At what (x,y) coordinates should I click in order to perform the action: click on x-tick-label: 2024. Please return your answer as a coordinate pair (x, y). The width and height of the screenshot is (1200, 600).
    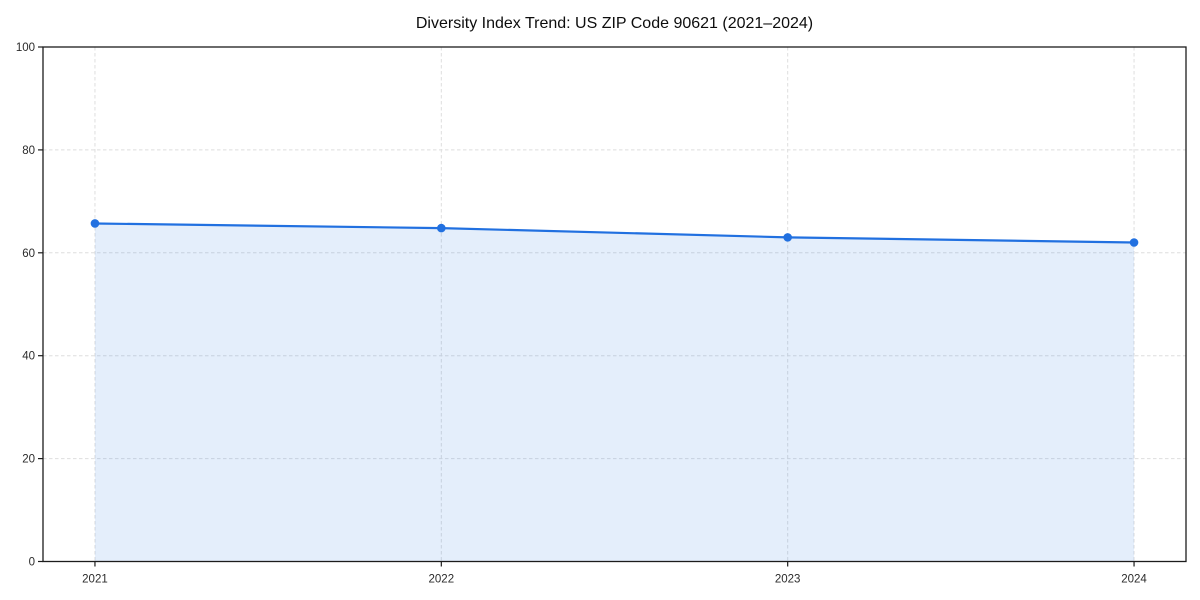
    Looking at the image, I should click on (1134, 580).